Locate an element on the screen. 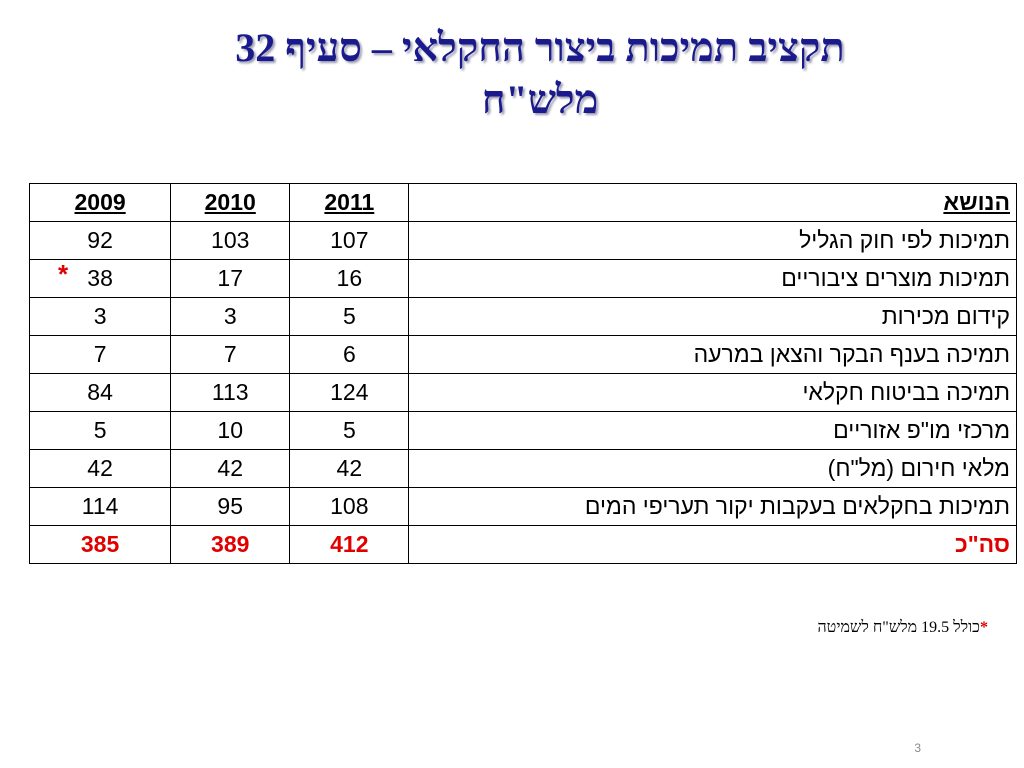  table-row: תמיכה בענף הבקר והצאן במרעה 6 7 7 is located at coordinates (522, 354).